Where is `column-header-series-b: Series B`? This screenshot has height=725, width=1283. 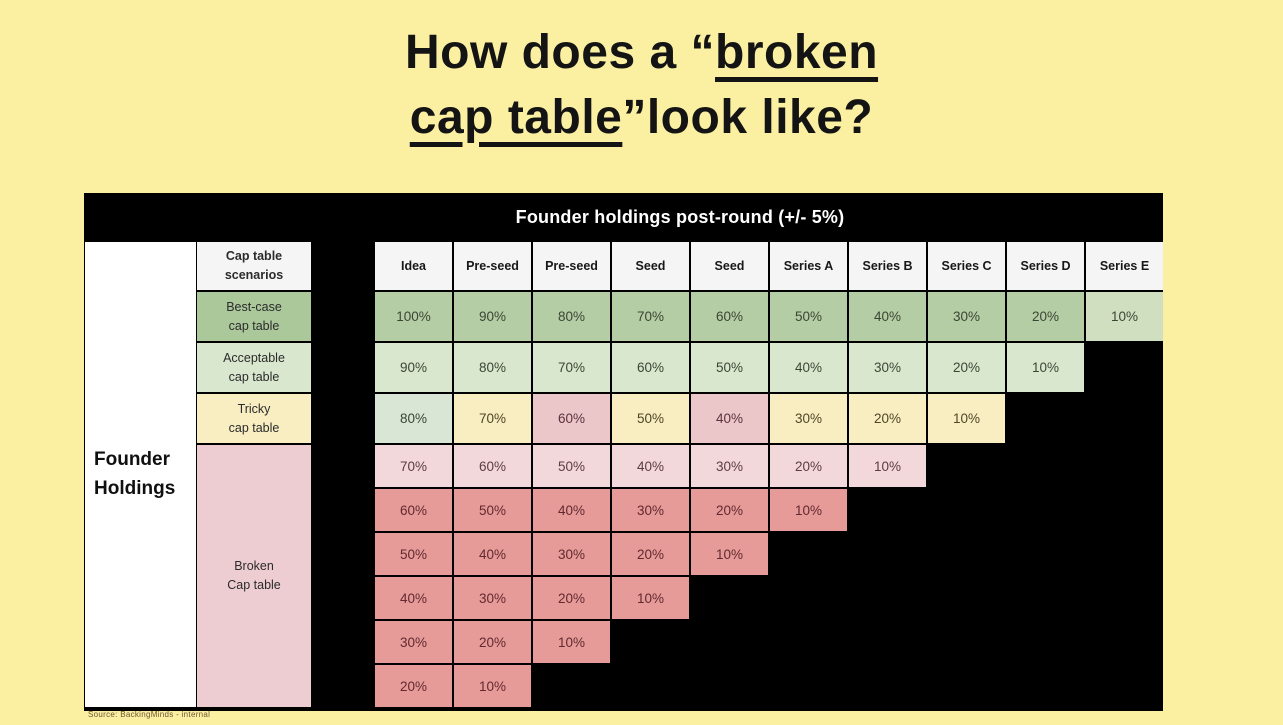
column-header-series-b: Series B is located at coordinates (887, 266).